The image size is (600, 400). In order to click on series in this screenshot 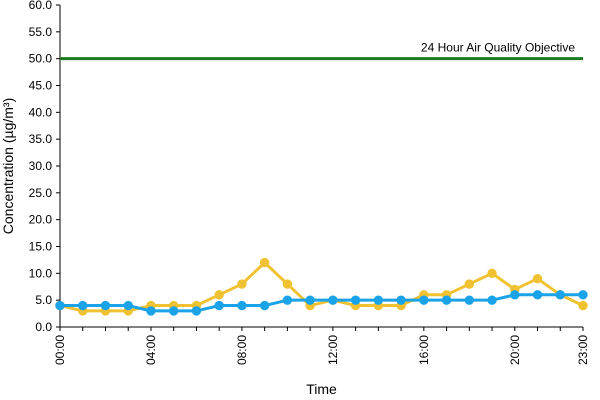, I will do `click(321, 286)`.